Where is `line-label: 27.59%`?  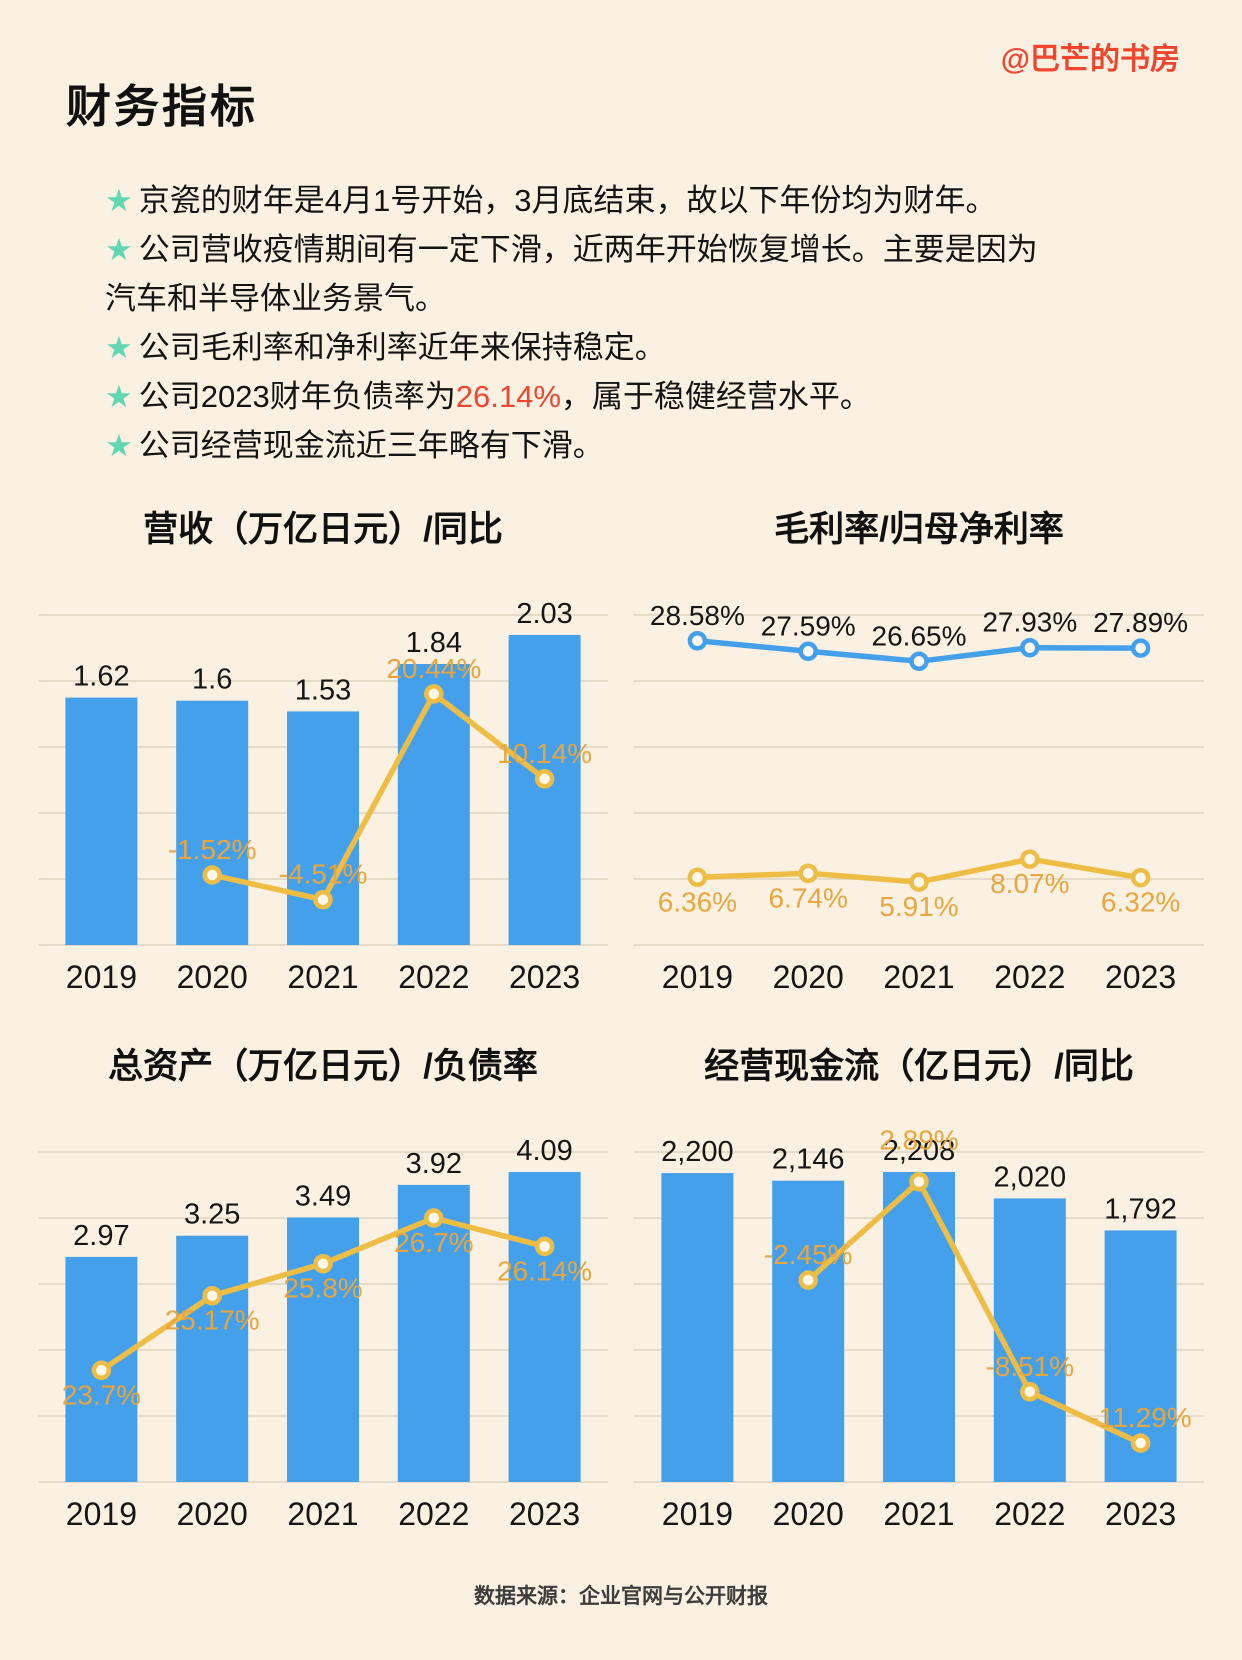 line-label: 27.59% is located at coordinates (808, 625).